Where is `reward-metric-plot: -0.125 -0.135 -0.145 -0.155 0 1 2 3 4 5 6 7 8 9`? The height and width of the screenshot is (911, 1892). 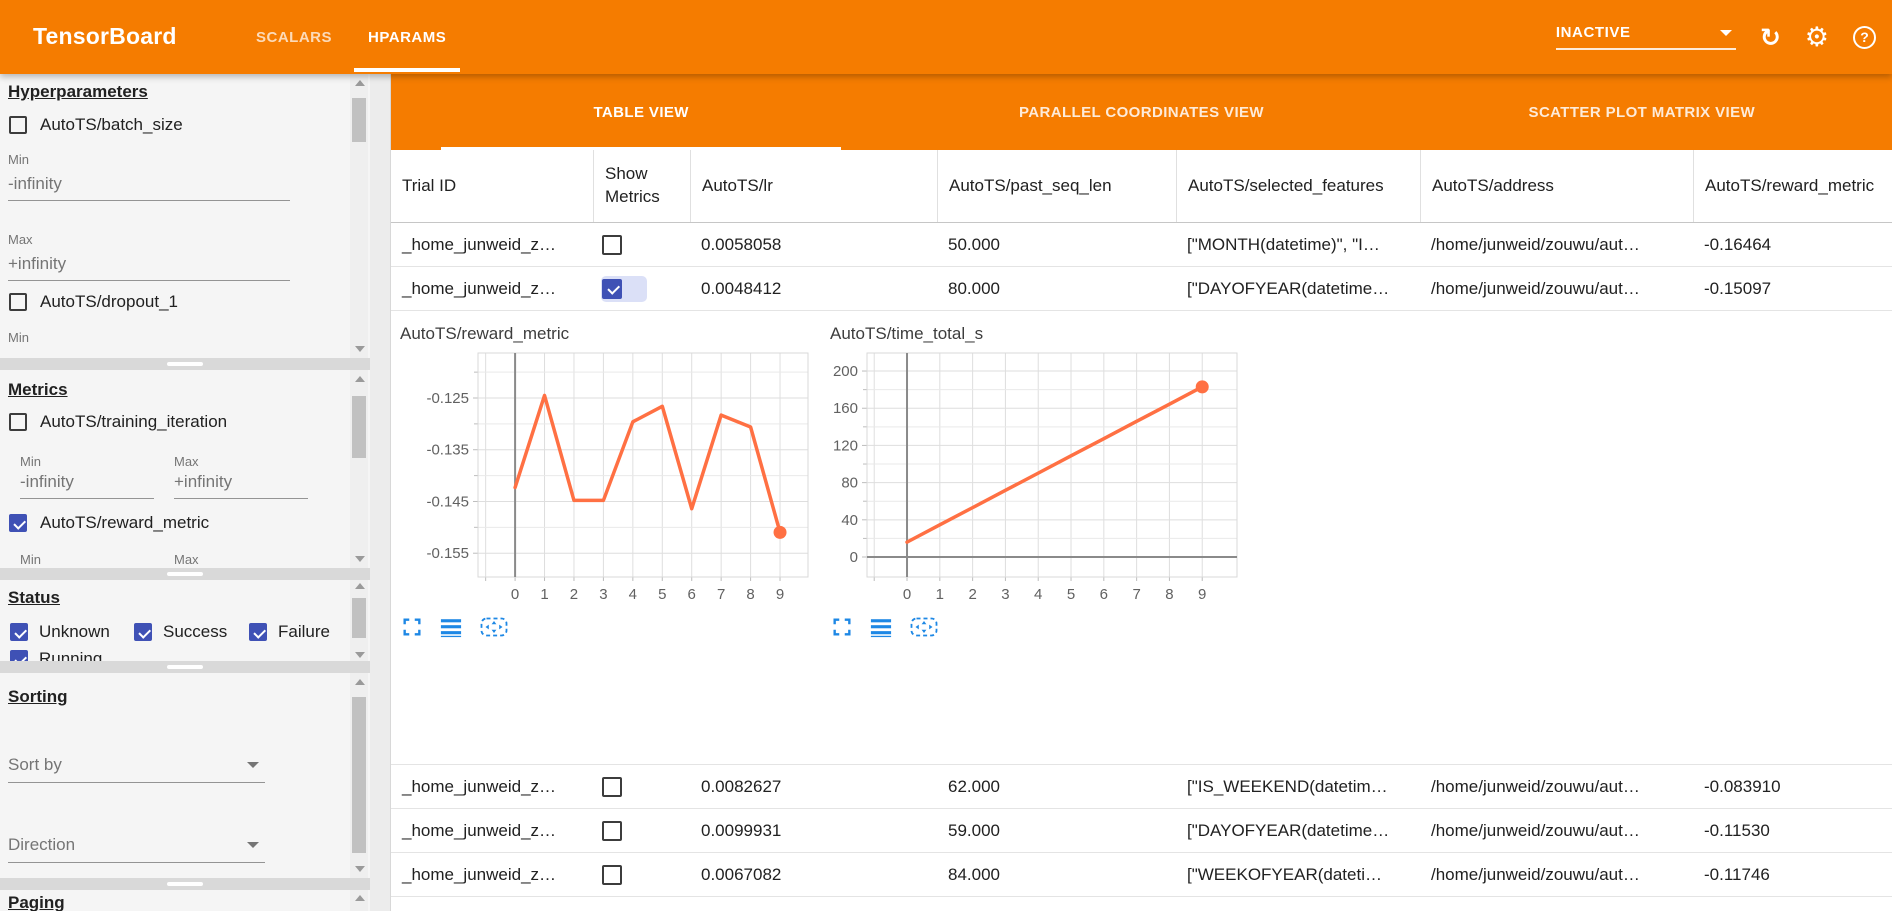 reward-metric-plot: -0.125 -0.135 -0.145 -0.155 0 1 2 3 4 5 6 7 8 9 is located at coordinates (606, 484).